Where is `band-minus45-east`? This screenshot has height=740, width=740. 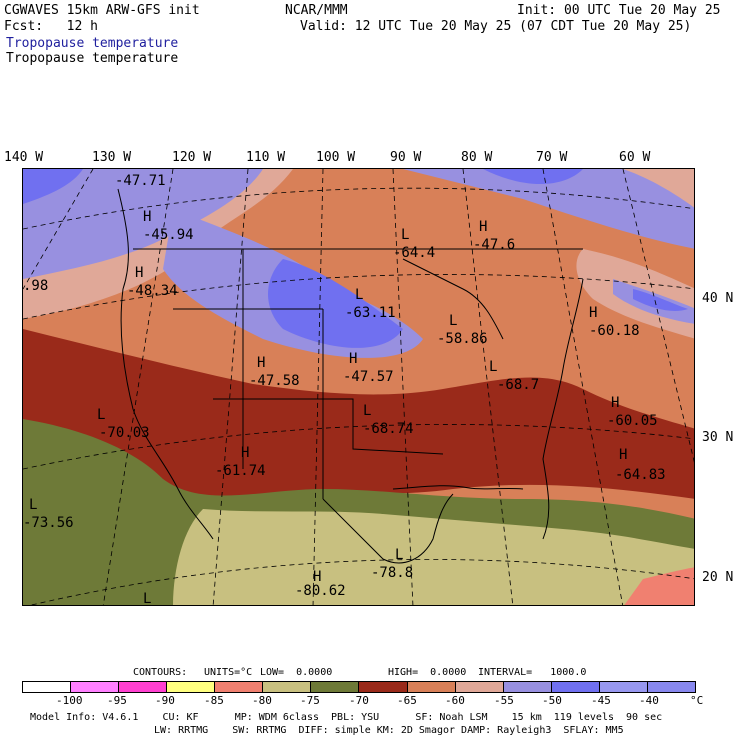
band-minus45-east is located at coordinates (660, 300).